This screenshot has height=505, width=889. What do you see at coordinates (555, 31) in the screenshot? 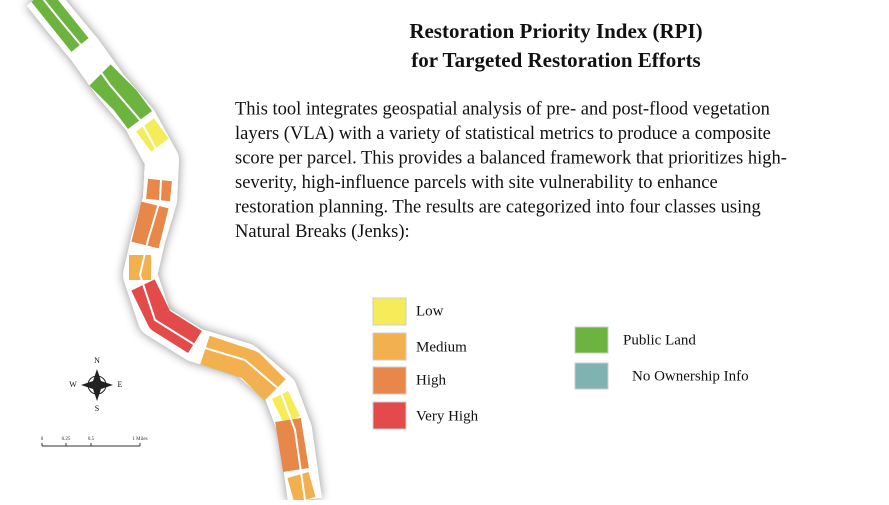
I see `title: Restoration Priority Index (RPI)` at bounding box center [555, 31].